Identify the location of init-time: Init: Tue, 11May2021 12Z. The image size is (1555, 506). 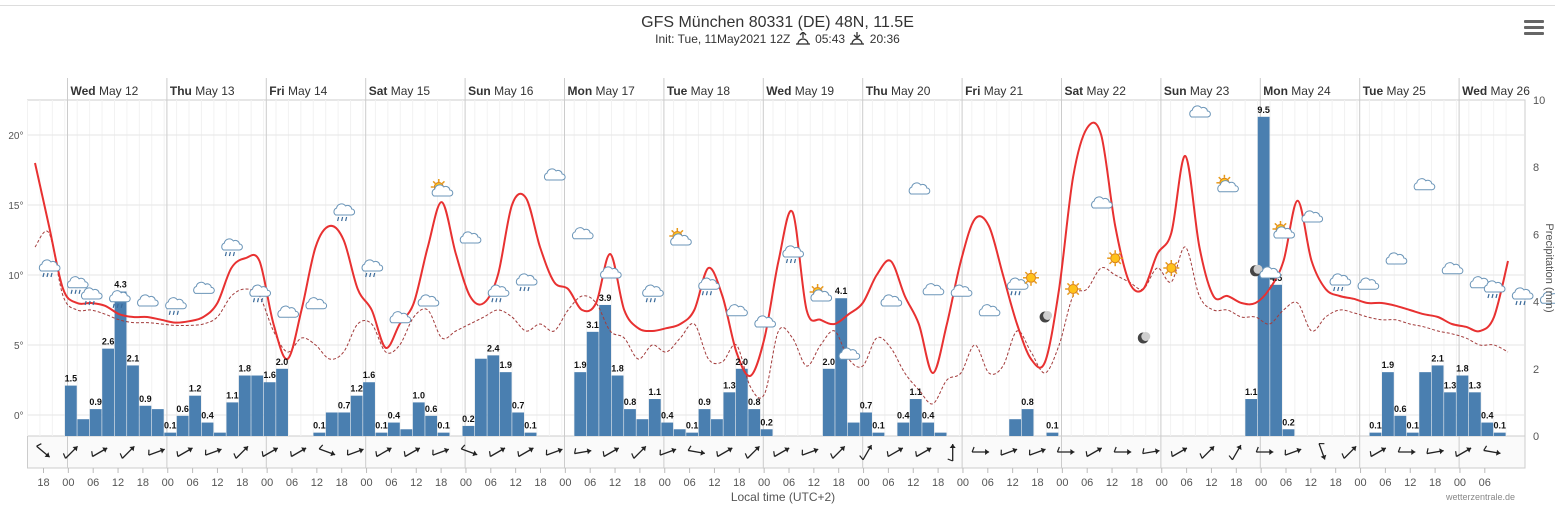
(723, 39).